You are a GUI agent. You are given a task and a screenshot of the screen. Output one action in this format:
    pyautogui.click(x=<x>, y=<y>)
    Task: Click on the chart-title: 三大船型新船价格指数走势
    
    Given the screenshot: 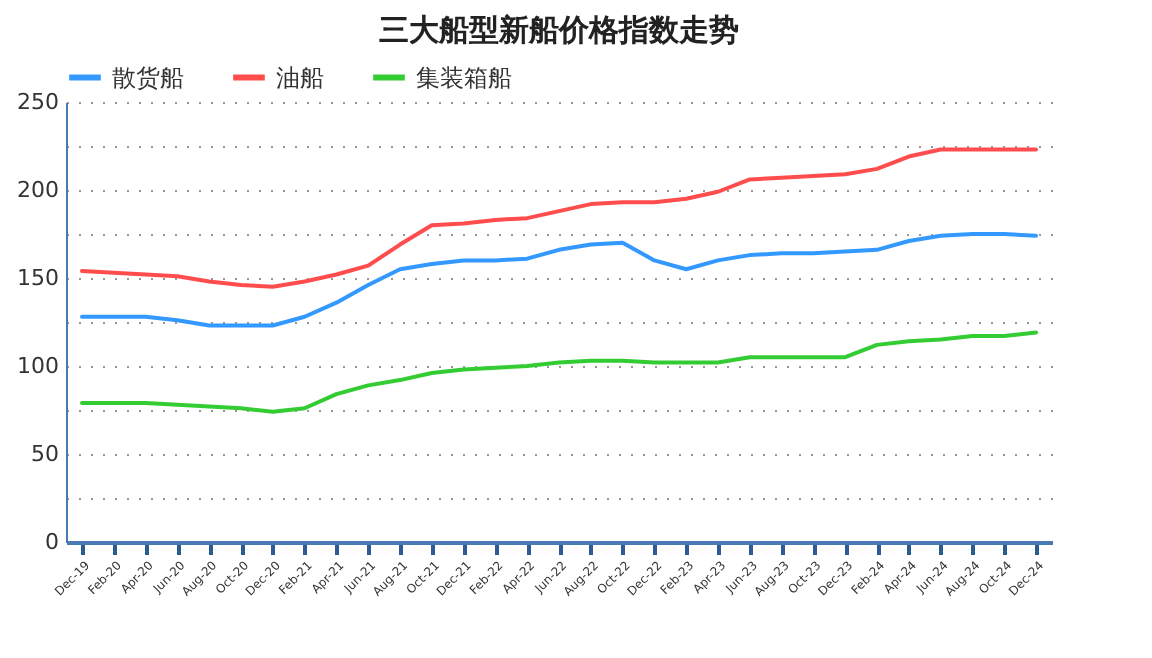 What is the action you would take?
    pyautogui.click(x=559, y=30)
    